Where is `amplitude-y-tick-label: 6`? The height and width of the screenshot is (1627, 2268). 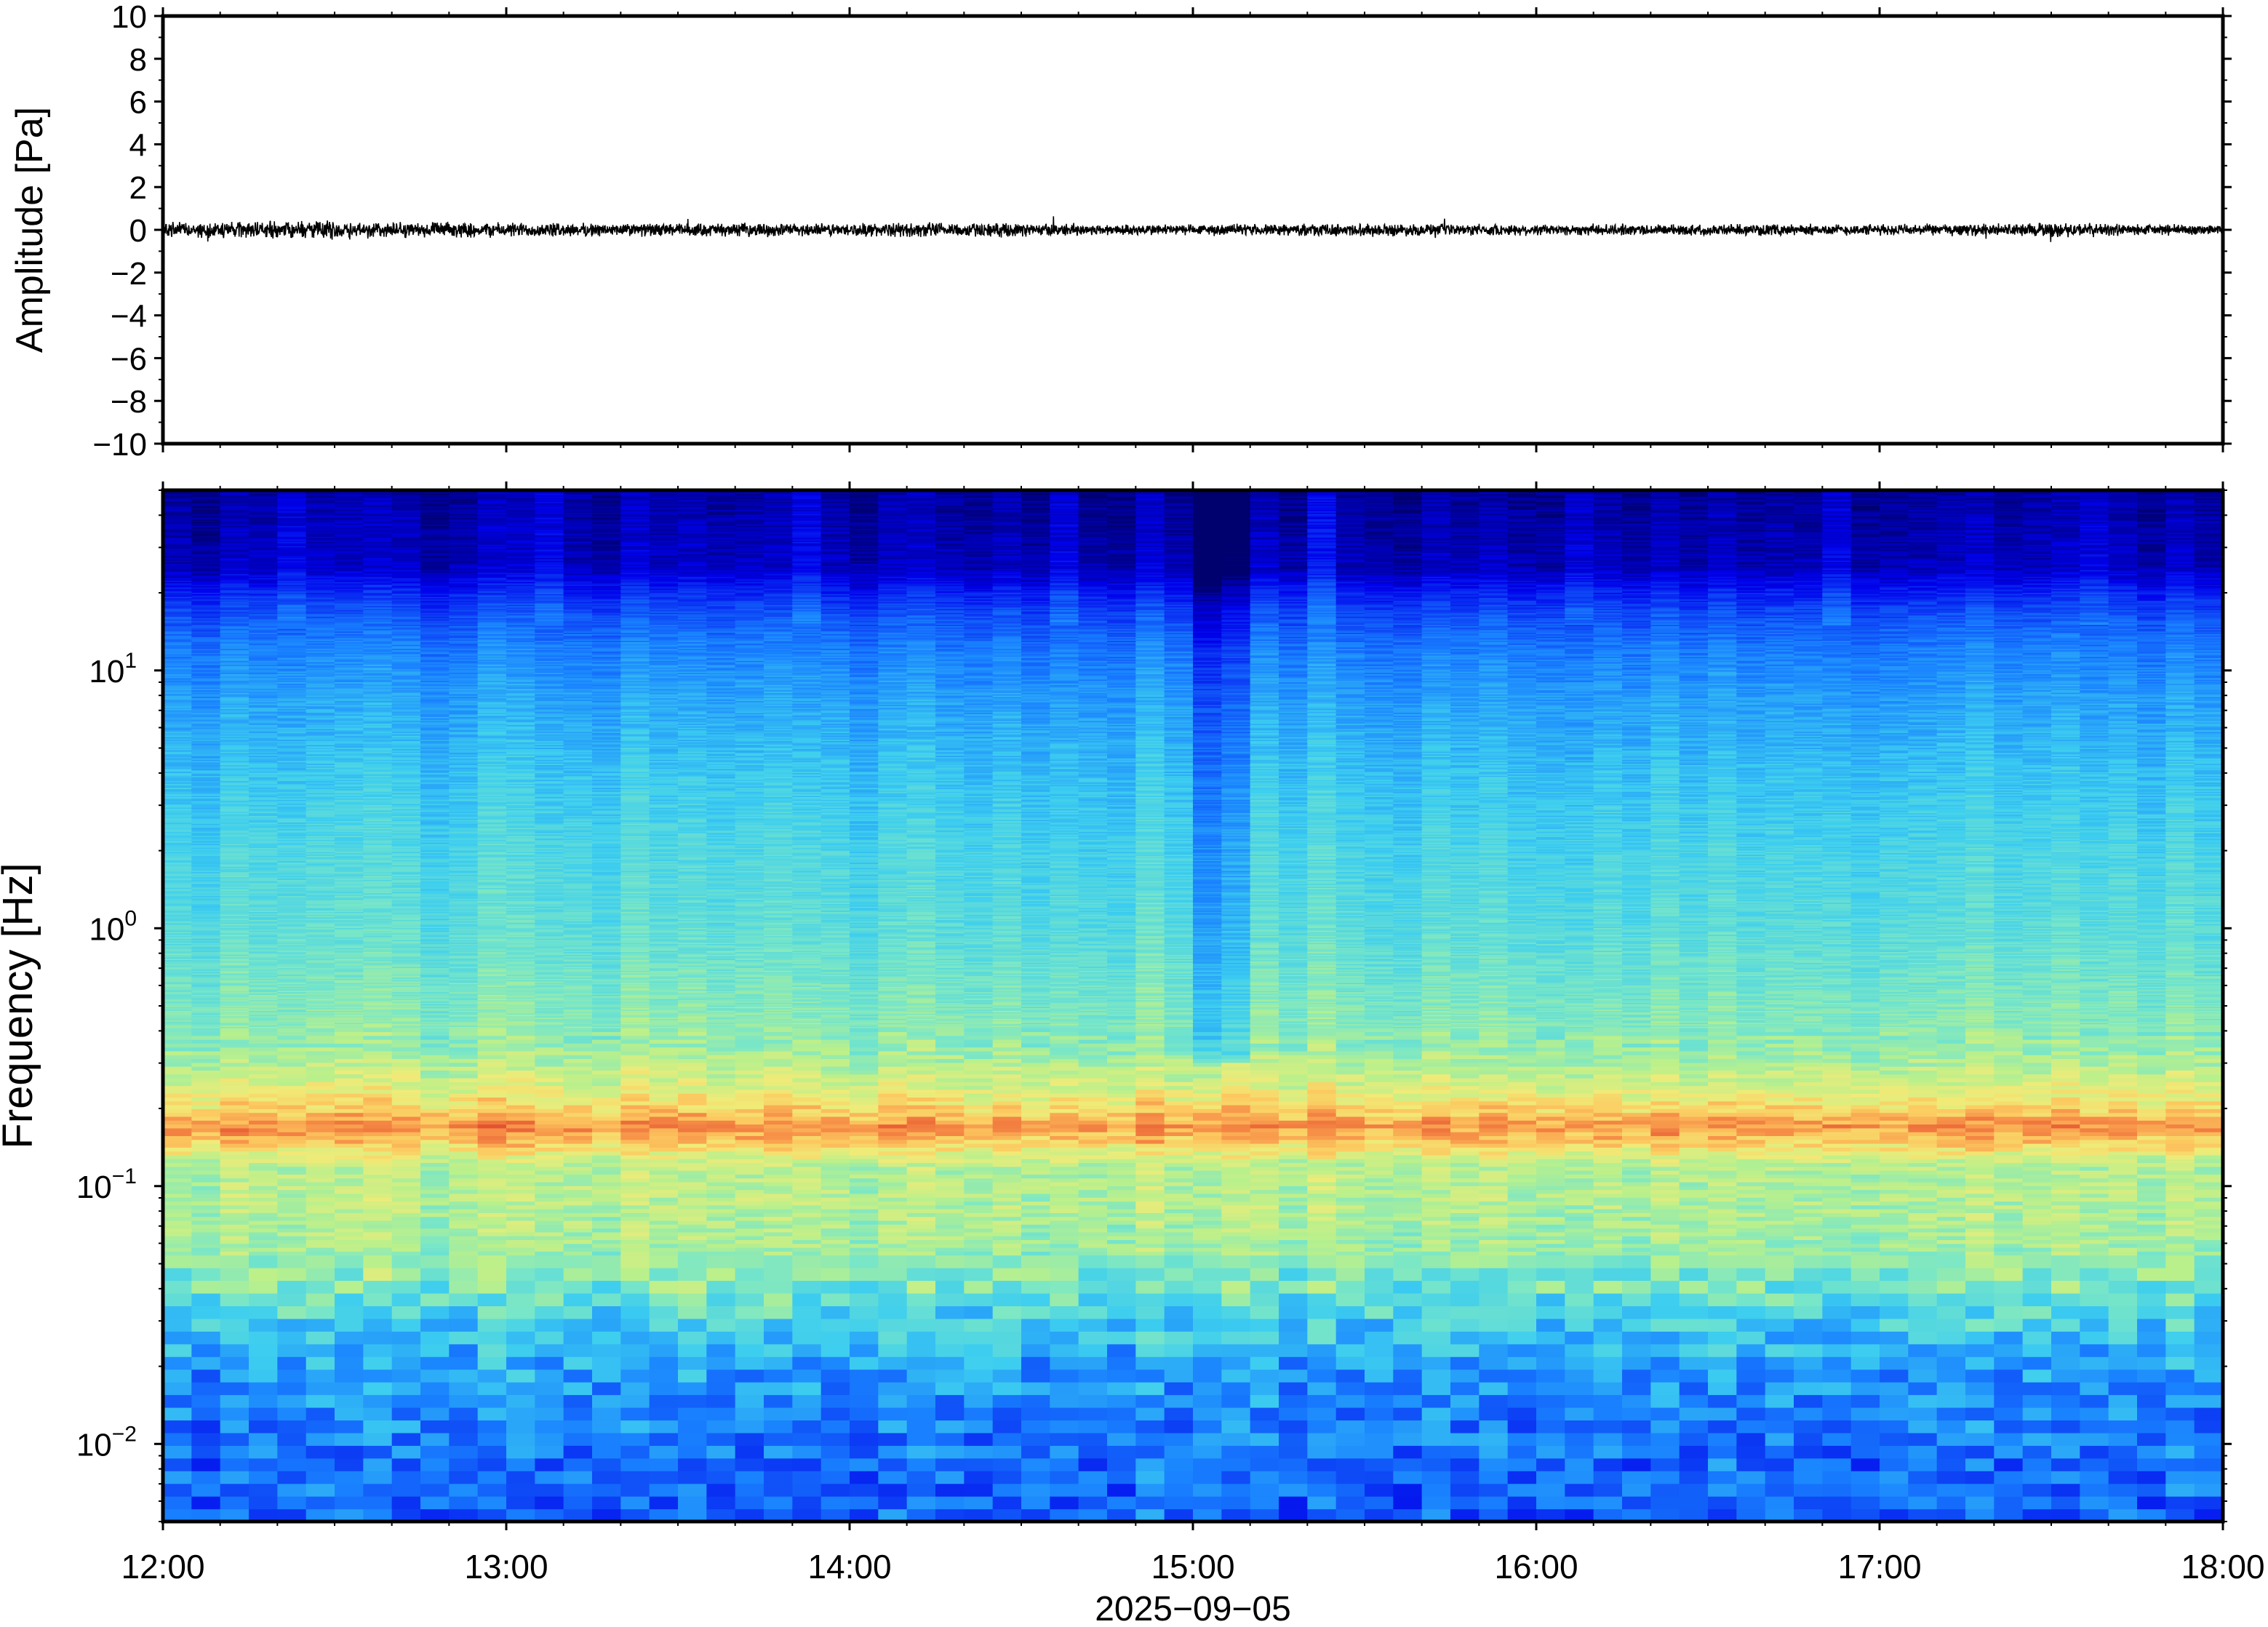 amplitude-y-tick-label: 6 is located at coordinates (138, 103).